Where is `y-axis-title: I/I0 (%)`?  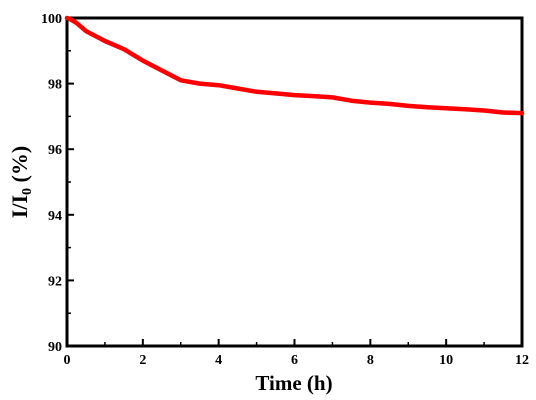 y-axis-title: I/I0 (%) is located at coordinates (21, 182).